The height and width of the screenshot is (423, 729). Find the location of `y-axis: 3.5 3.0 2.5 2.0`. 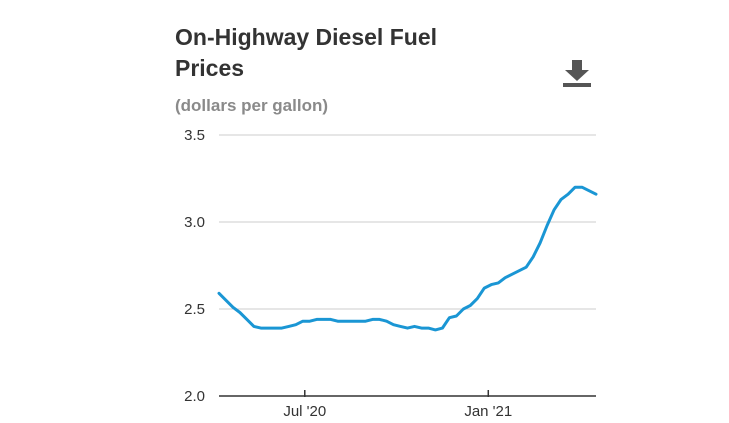

y-axis: 3.5 3.0 2.5 2.0 is located at coordinates (194, 266).